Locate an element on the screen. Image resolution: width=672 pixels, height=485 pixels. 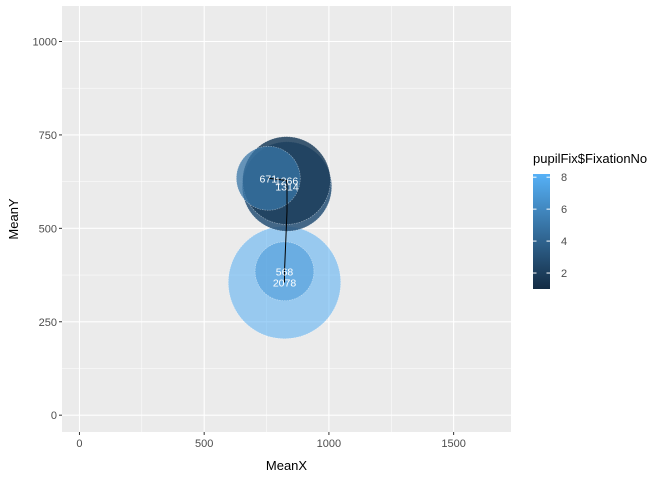
y-tick-label: 750 is located at coordinates (48, 136).